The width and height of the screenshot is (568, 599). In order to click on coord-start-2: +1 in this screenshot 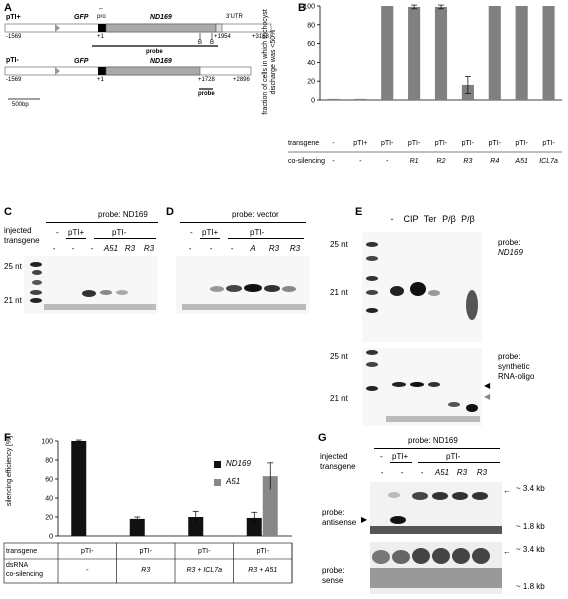, I will do `click(100, 80)`.